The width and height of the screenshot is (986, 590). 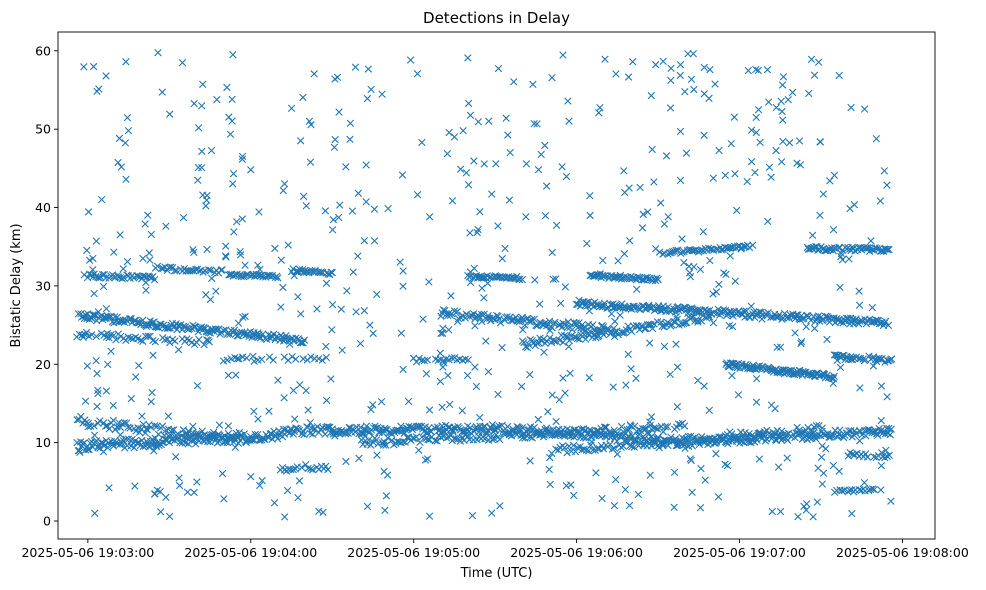 I want to click on x-axis-label: Time (UTC), so click(x=496, y=573).